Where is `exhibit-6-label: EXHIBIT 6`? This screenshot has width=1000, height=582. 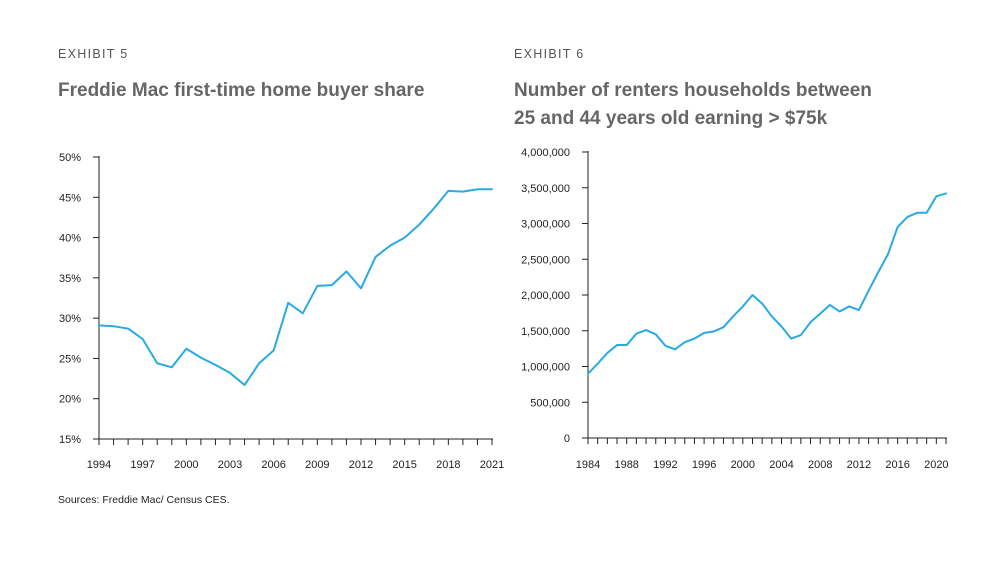
exhibit-6-label: EXHIBIT 6 is located at coordinates (549, 54).